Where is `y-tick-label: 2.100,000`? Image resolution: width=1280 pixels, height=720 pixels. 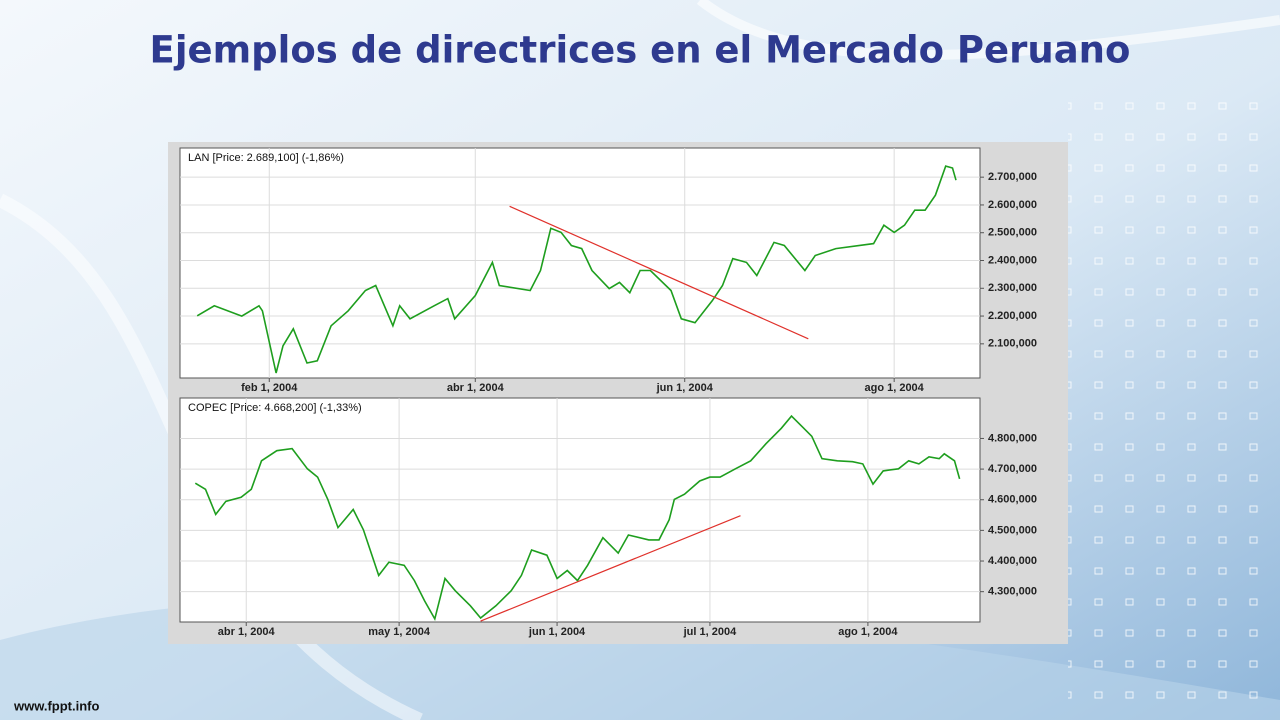
y-tick-label: 2.100,000 is located at coordinates (1012, 344).